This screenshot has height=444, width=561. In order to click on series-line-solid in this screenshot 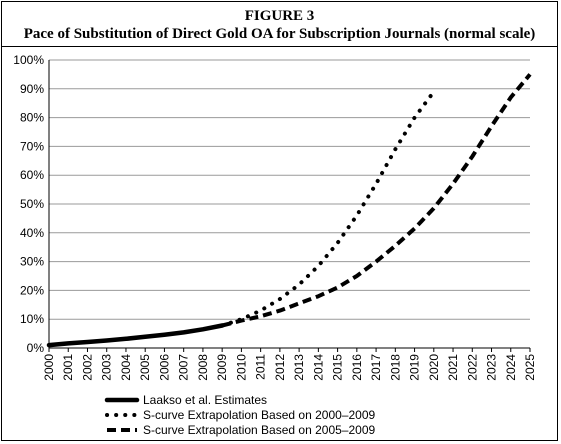, I will do `click(135, 335)`.